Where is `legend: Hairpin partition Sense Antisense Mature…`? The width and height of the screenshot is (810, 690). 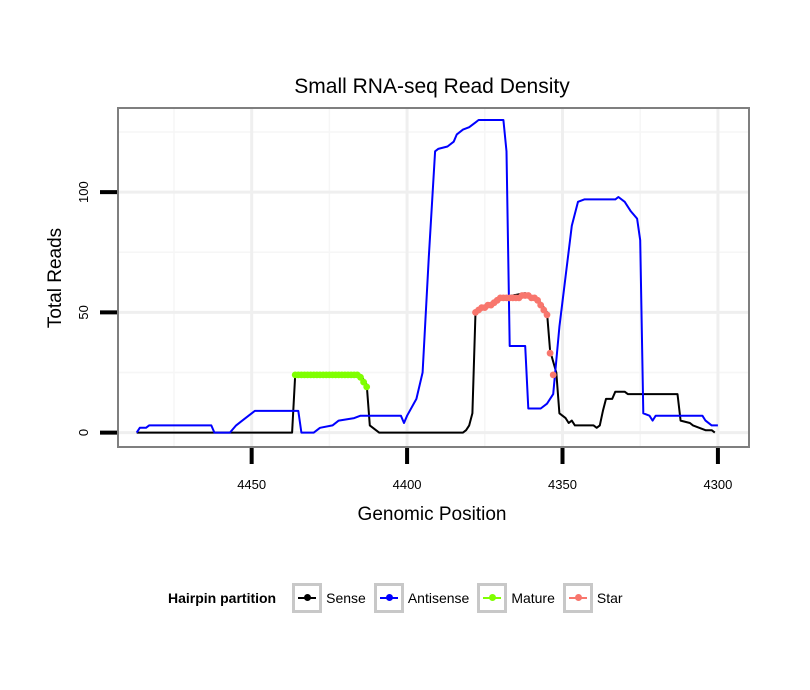
legend: Hairpin partition Sense Antisense Mature… is located at coordinates (399, 598).